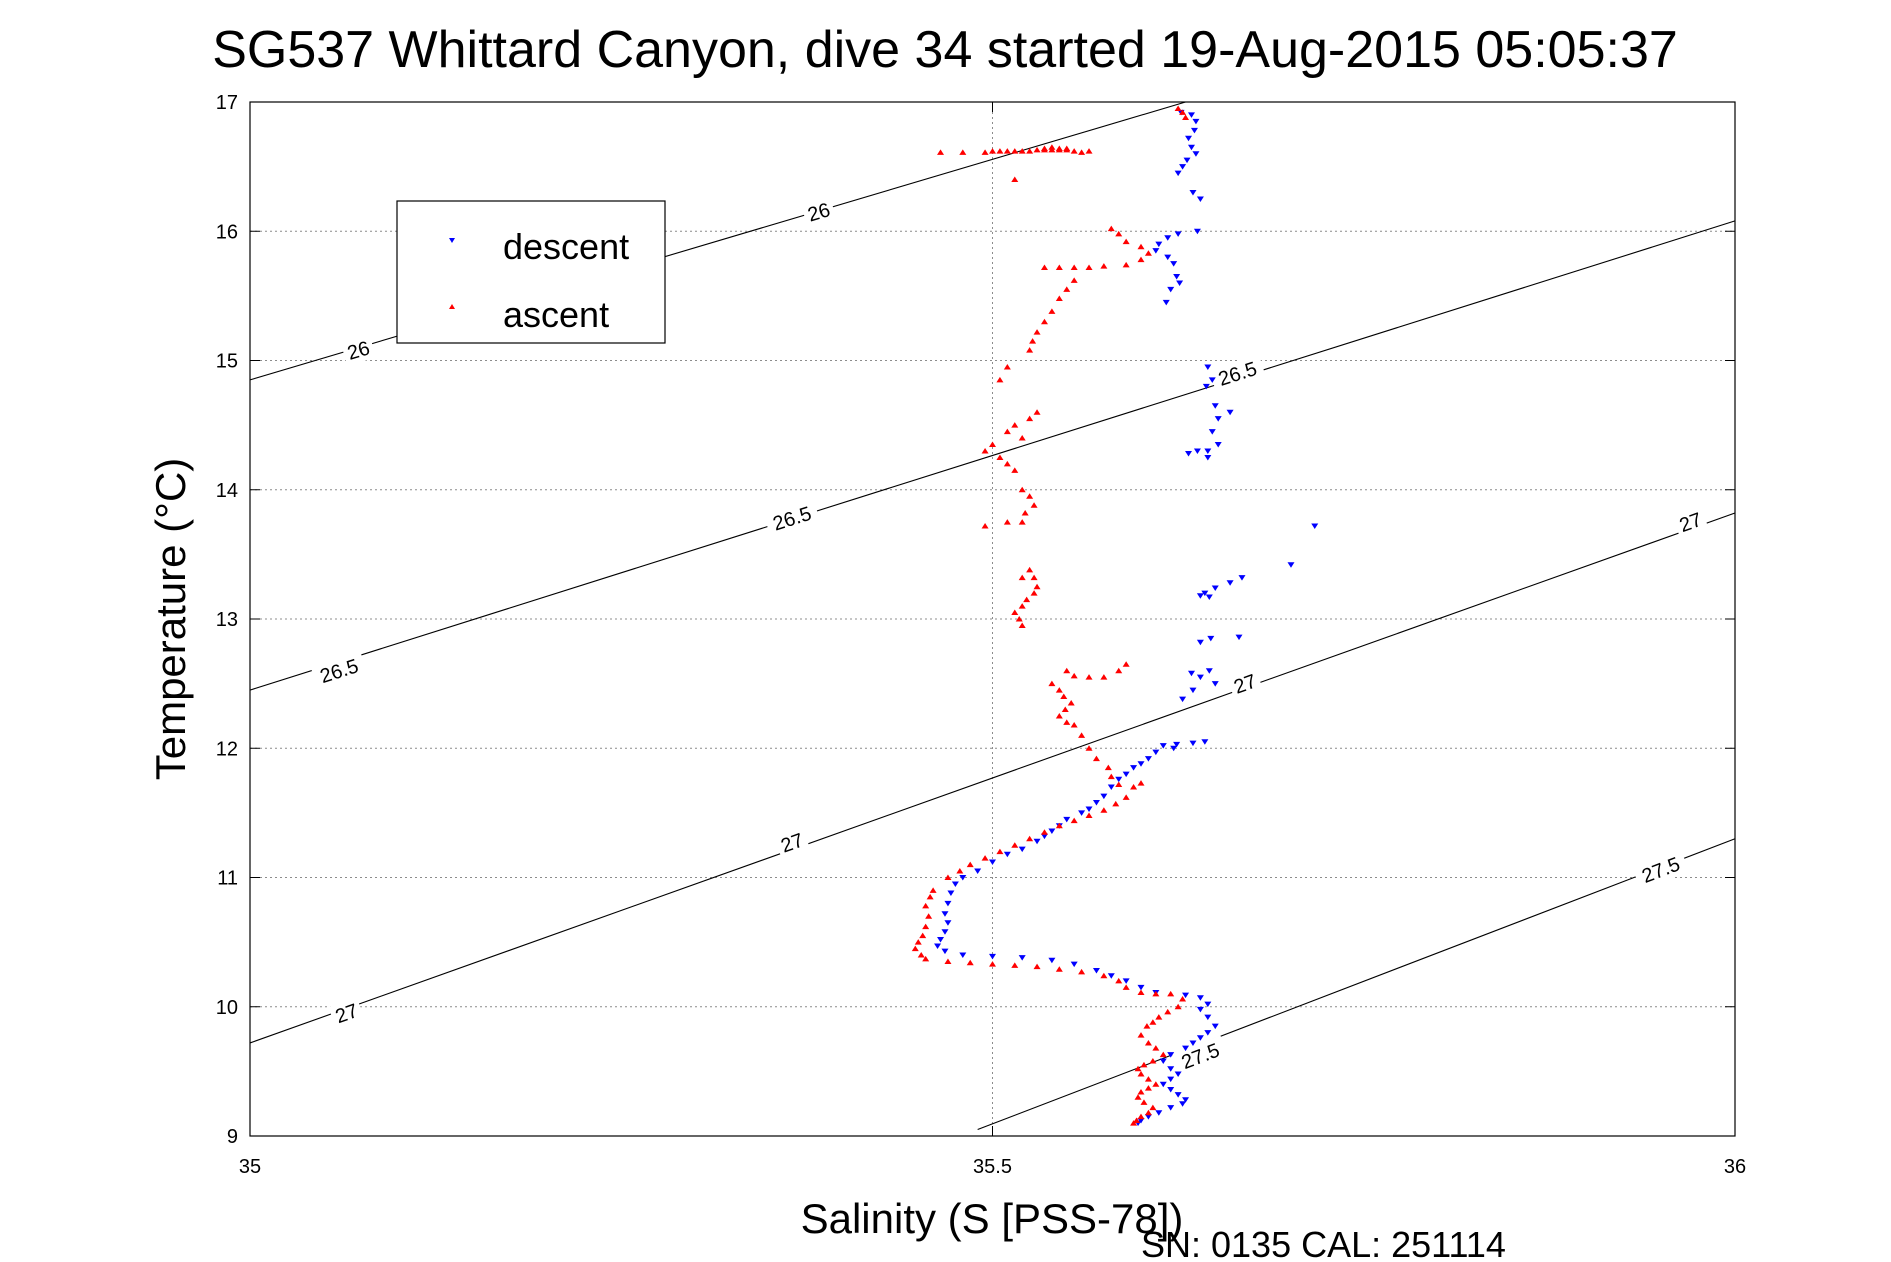 The width and height of the screenshot is (1891, 1262). I want to click on y-tick-label-1: 10, so click(227, 1008).